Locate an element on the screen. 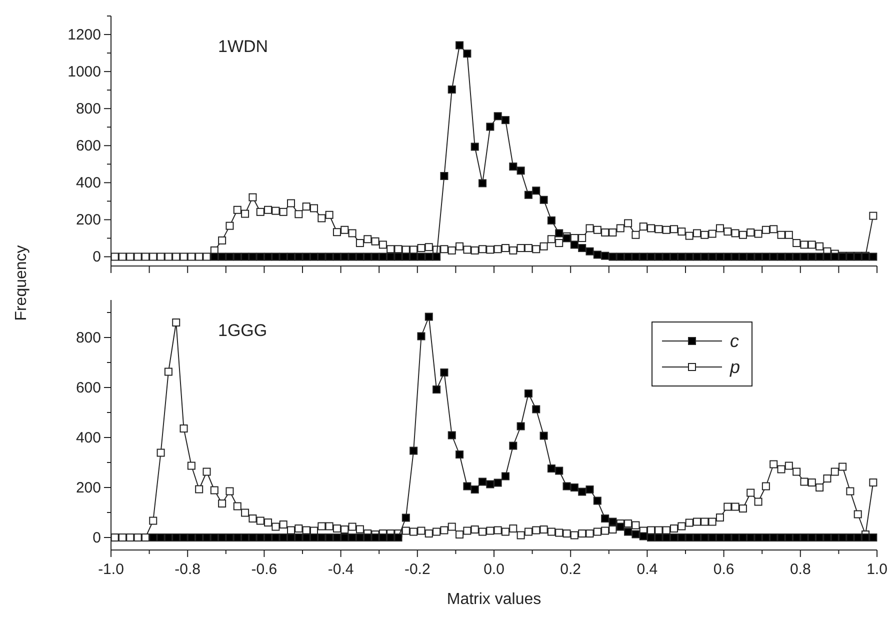 The image size is (894, 626). x-tick-label: -0.8 is located at coordinates (187, 569).